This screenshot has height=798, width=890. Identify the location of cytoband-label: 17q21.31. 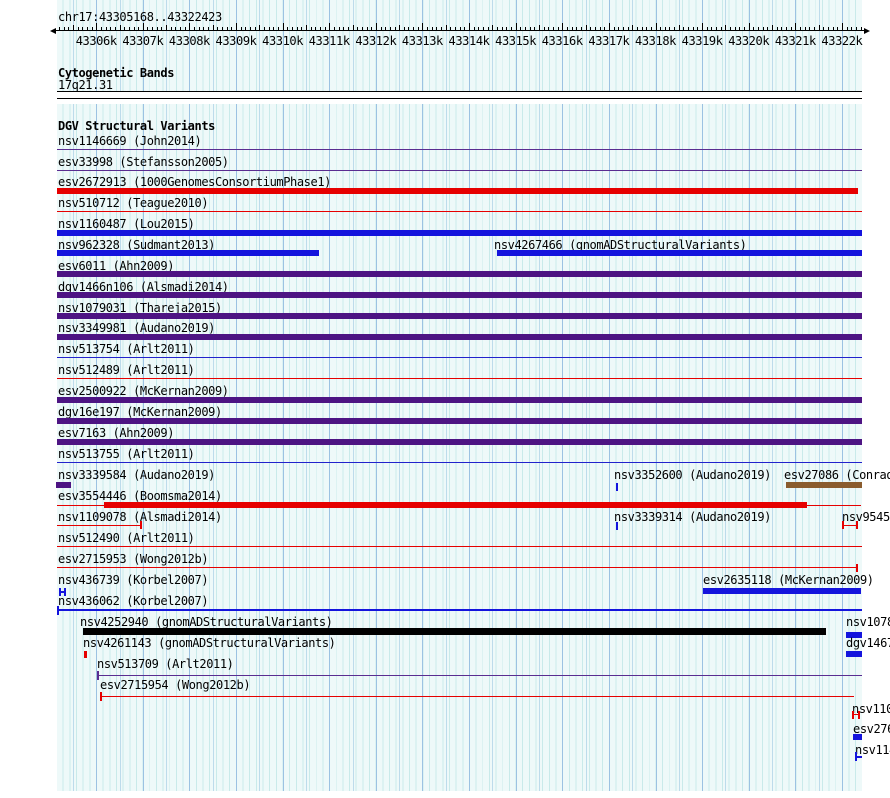
(85, 85).